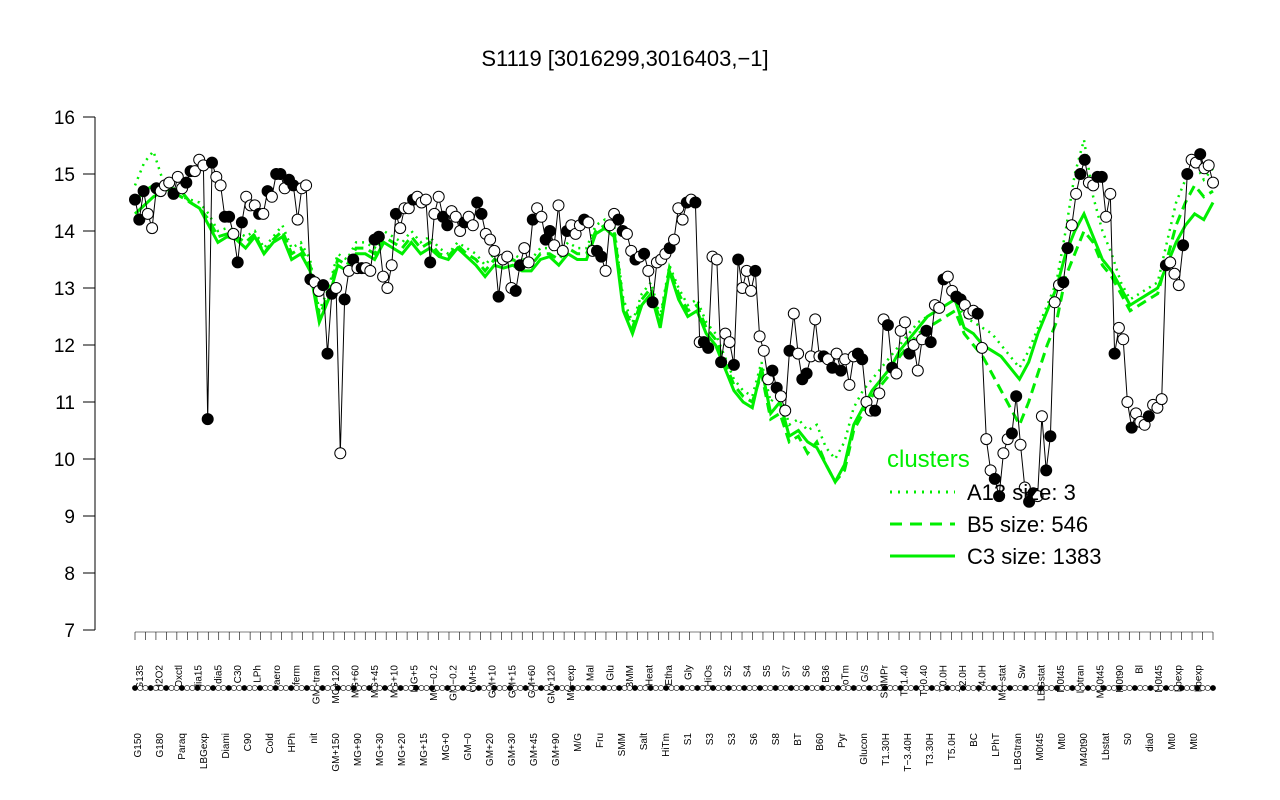 The image size is (1280, 800). I want to click on x-tick-label-lower: G180, so click(160, 745).